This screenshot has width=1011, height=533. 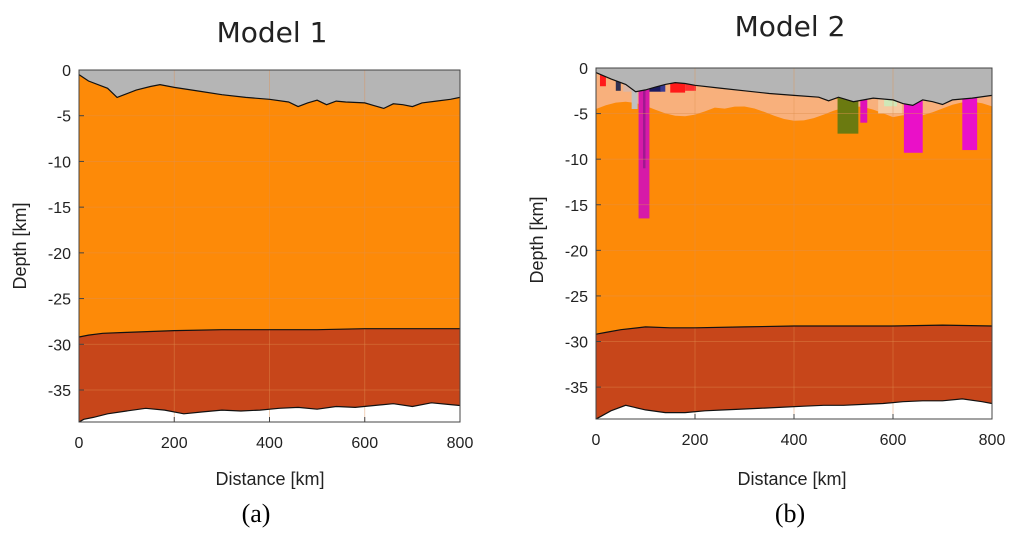 I want to click on panel-a-ytick-label: -30, so click(x=59, y=345).